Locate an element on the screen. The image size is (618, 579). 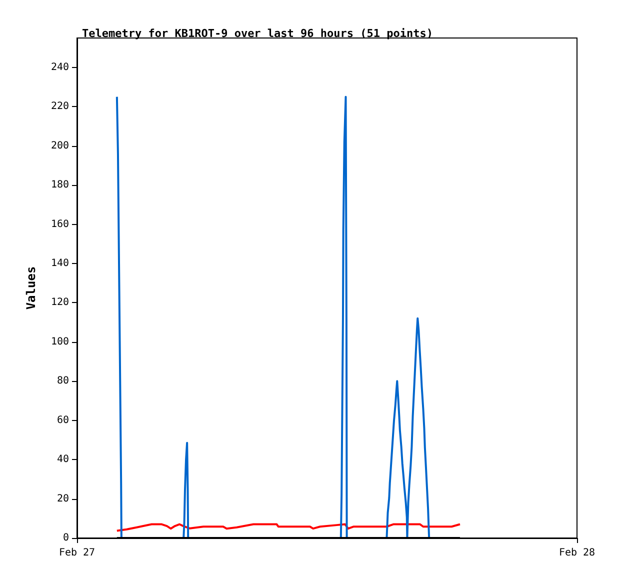
y-tick-label: 100 is located at coordinates (59, 342).